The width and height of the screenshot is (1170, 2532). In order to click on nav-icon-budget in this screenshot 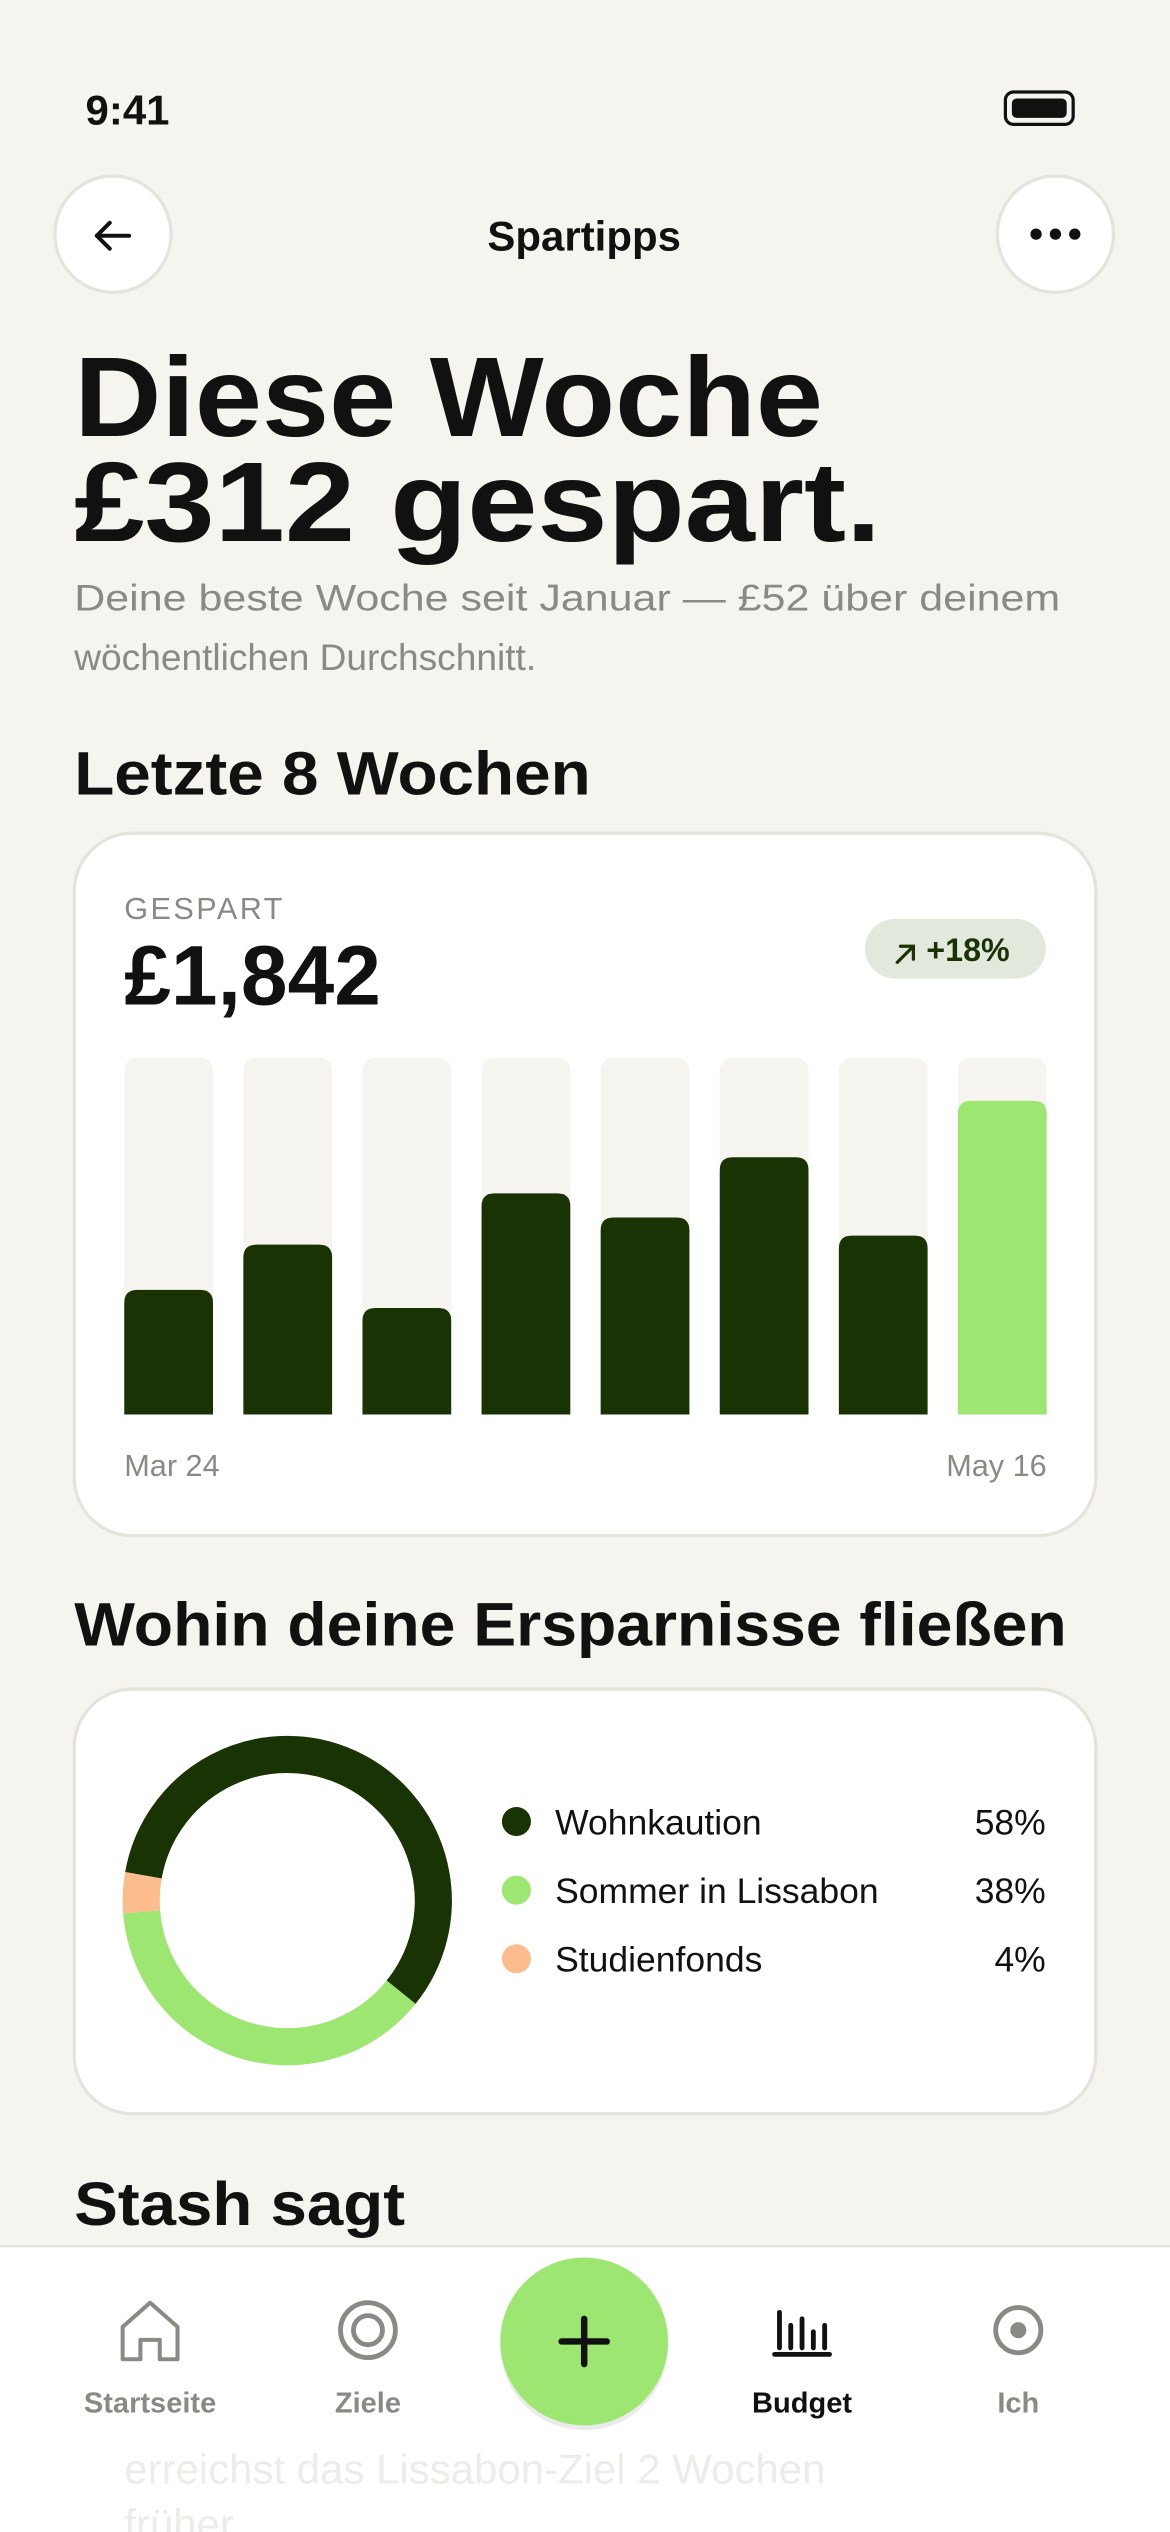, I will do `click(802, 2333)`.